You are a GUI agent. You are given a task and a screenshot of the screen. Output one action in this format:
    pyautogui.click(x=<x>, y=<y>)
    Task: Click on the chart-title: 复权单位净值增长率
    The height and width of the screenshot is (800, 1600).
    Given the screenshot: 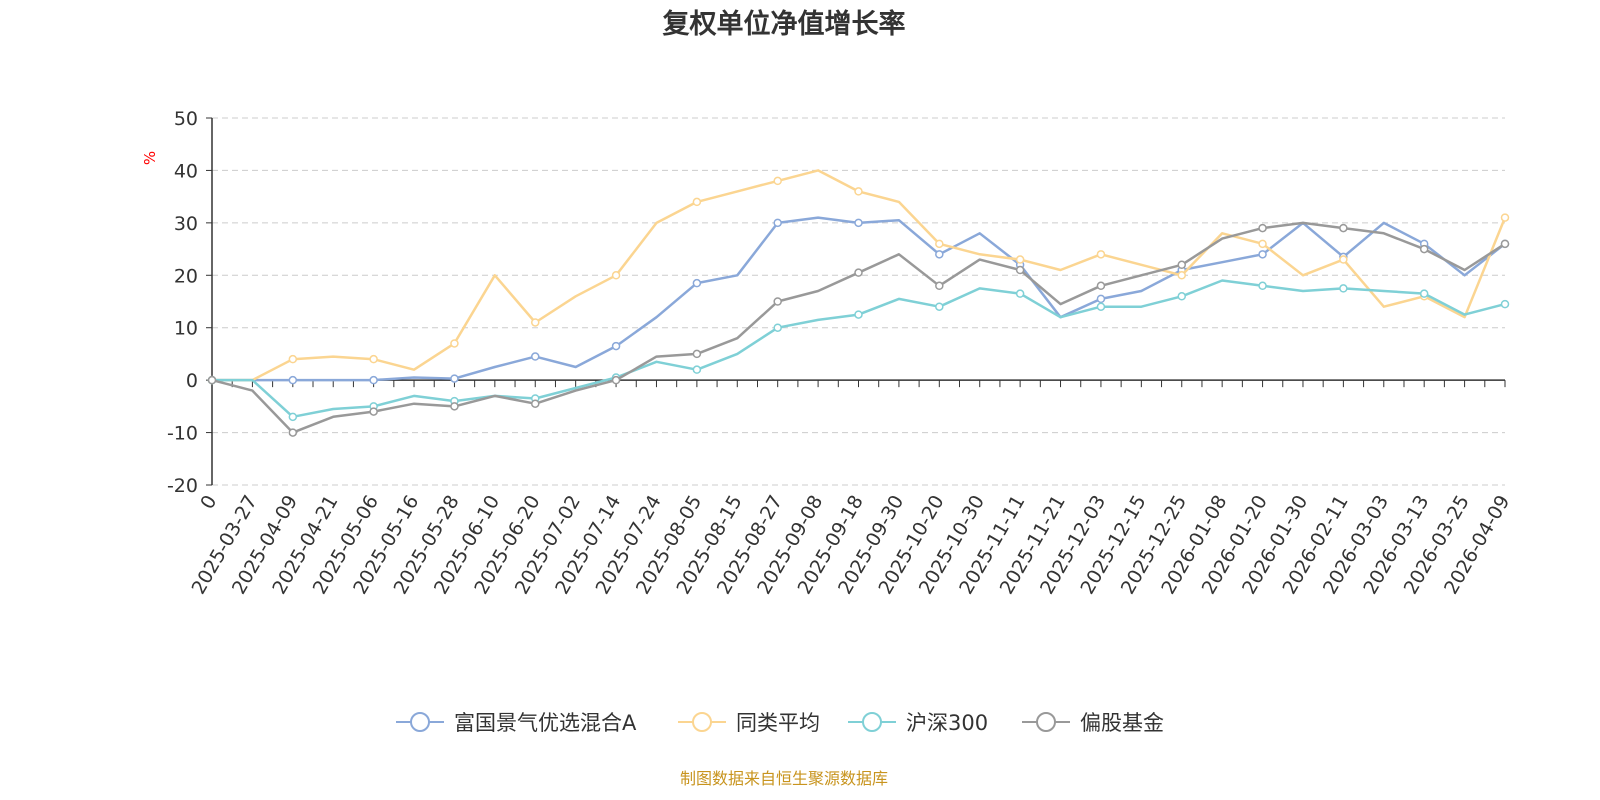 What is the action you would take?
    pyautogui.click(x=784, y=24)
    